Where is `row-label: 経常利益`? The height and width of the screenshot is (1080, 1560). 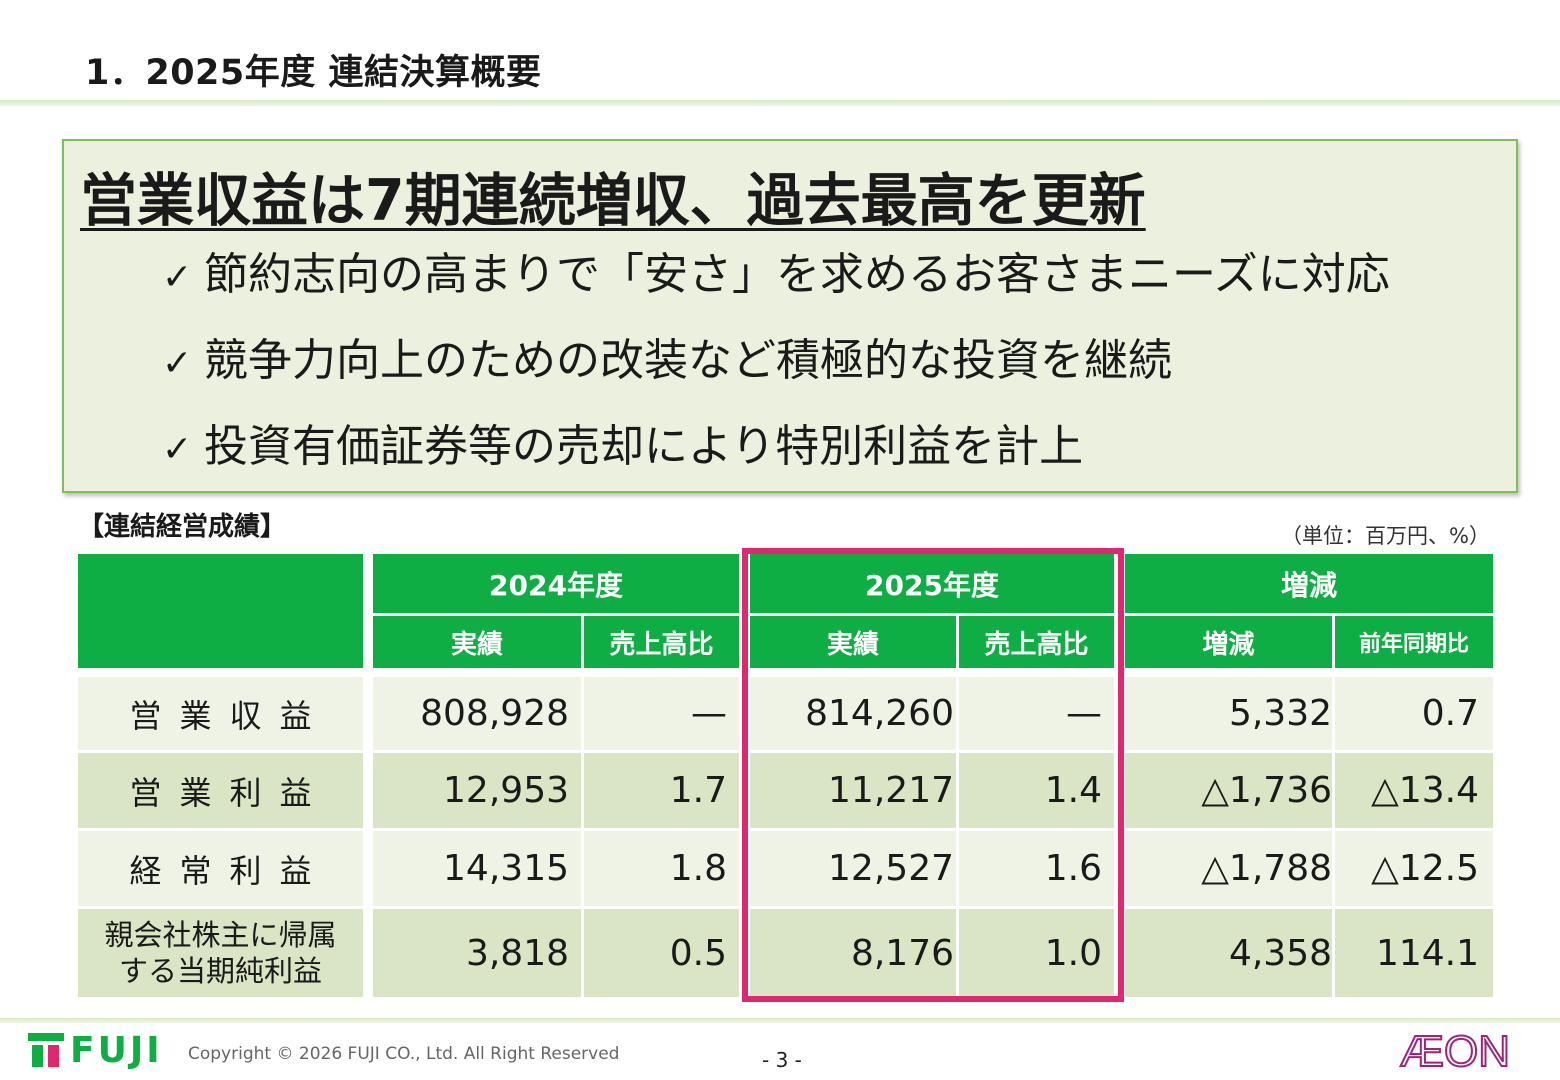
row-label: 経常利益 is located at coordinates (220, 868).